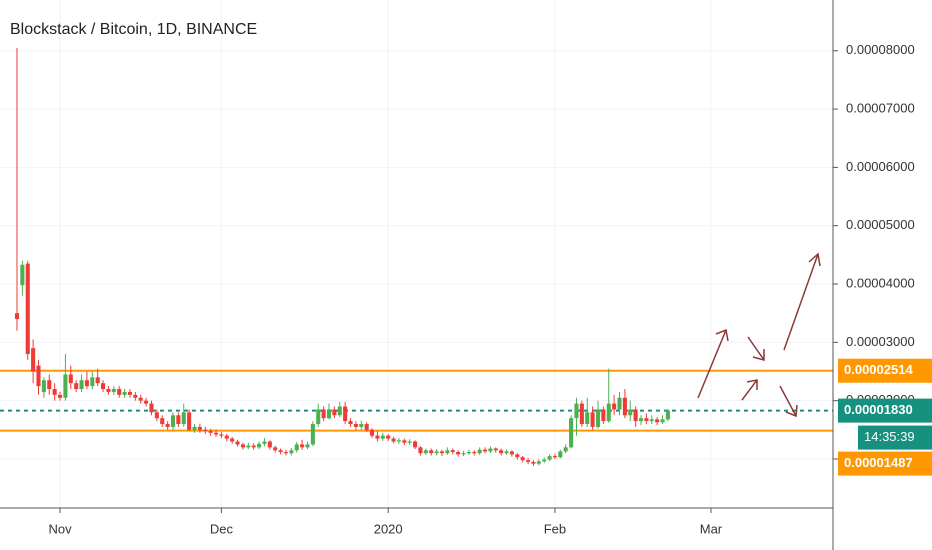 This screenshot has width=932, height=550. I want to click on x-tick-label: Dec, so click(222, 528).